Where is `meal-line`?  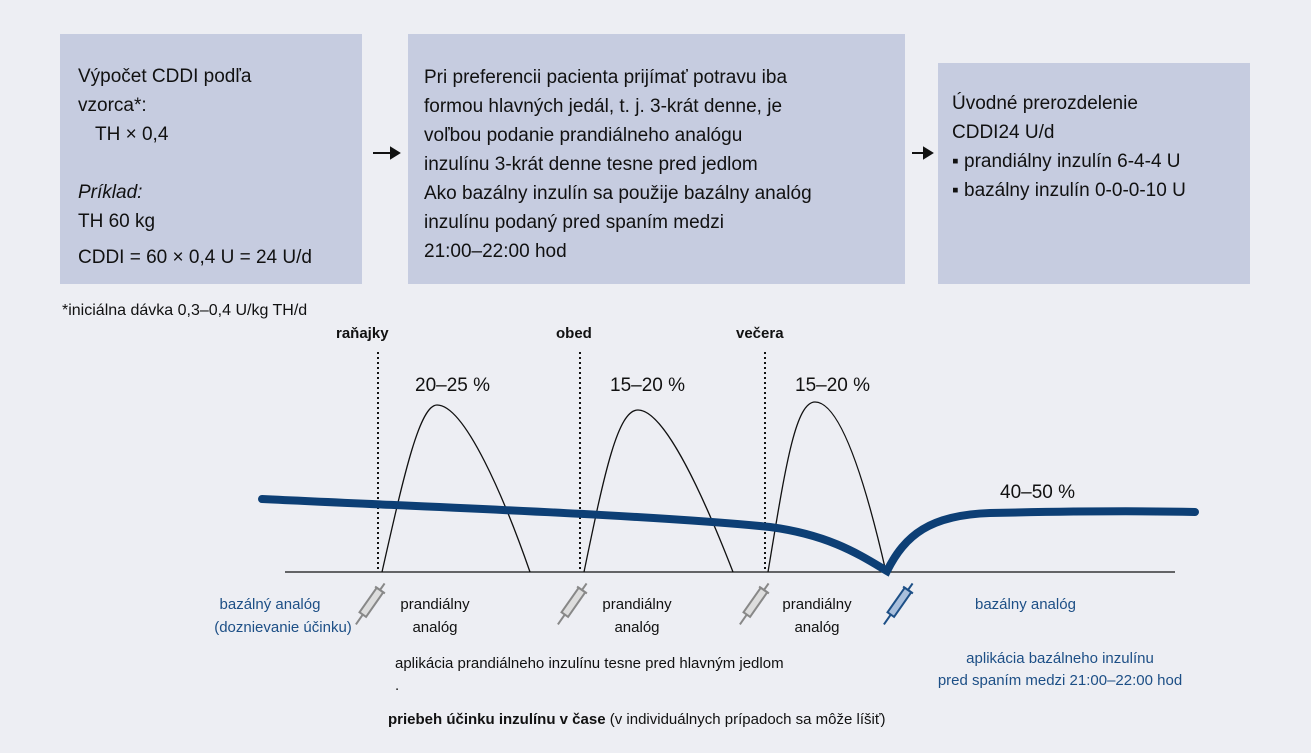 meal-line is located at coordinates (571, 462).